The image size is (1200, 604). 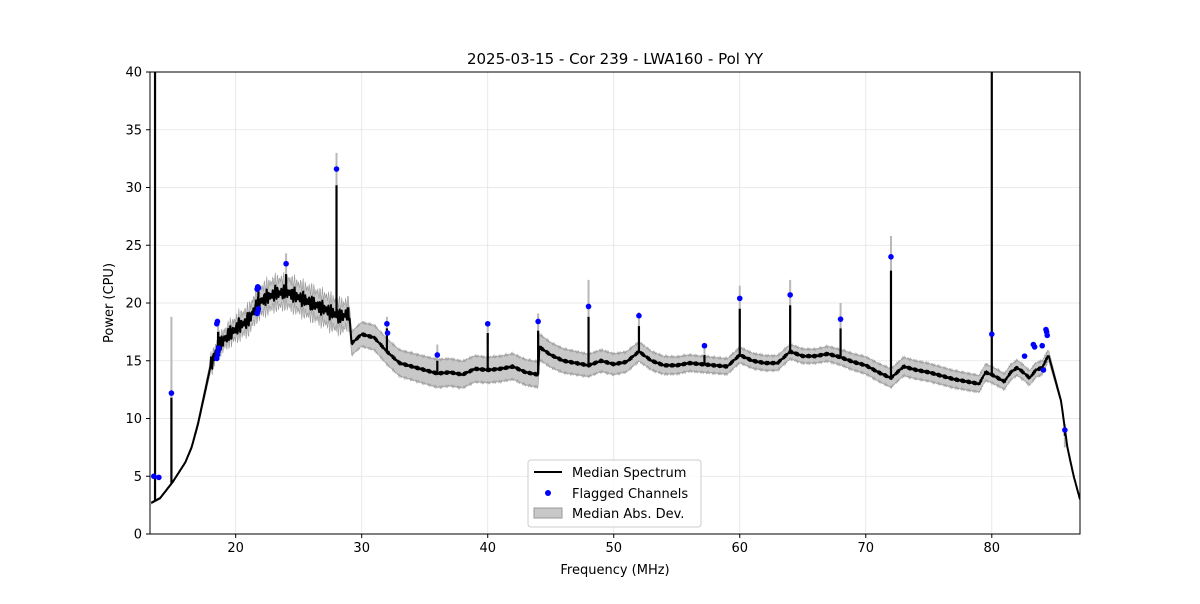 I want to click on y-tick-label: 15, so click(x=133, y=361).